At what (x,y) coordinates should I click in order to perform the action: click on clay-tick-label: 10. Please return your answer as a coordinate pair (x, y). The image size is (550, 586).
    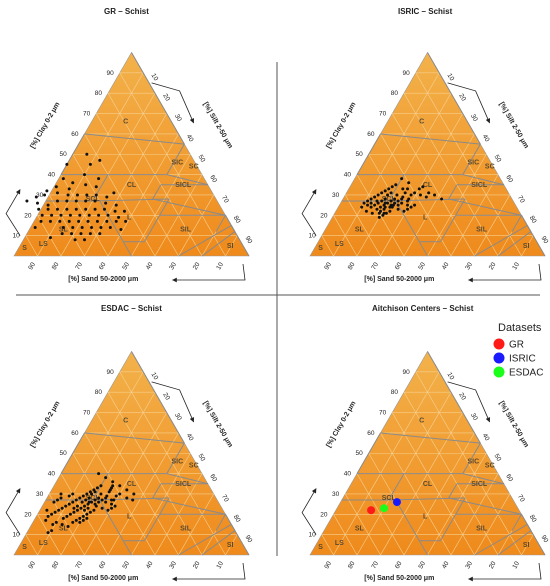
    Looking at the image, I should click on (17, 236).